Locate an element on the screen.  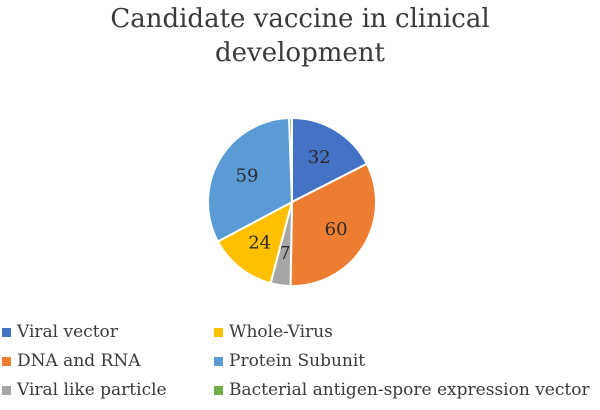
pie-slice-protein-subunit is located at coordinates (250, 180).